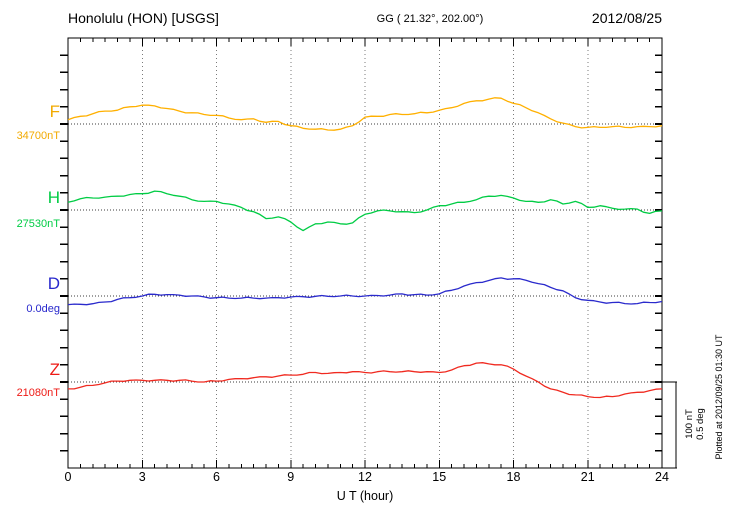 This screenshot has height=520, width=730. What do you see at coordinates (365, 380) in the screenshot?
I see `trace-Z` at bounding box center [365, 380].